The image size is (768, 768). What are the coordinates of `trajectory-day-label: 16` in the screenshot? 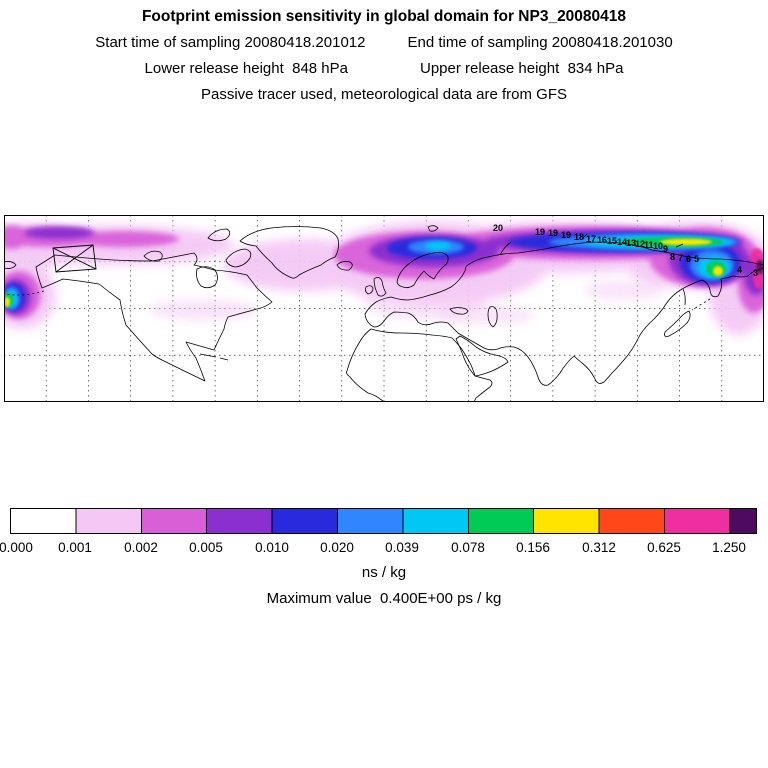 It's located at (602, 240).